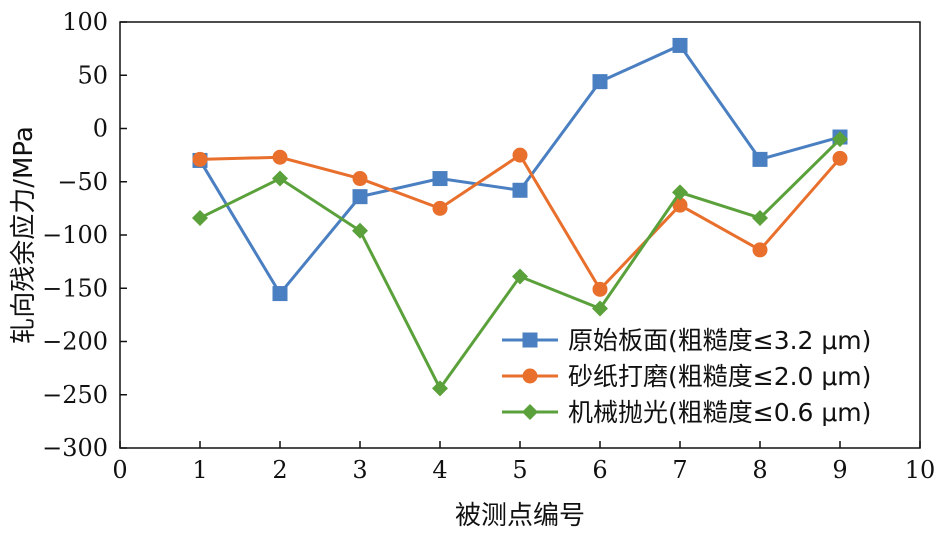 Image resolution: width=945 pixels, height=538 pixels. Describe the element at coordinates (92, 75) in the screenshot. I see `y-tick-label: 50` at that location.